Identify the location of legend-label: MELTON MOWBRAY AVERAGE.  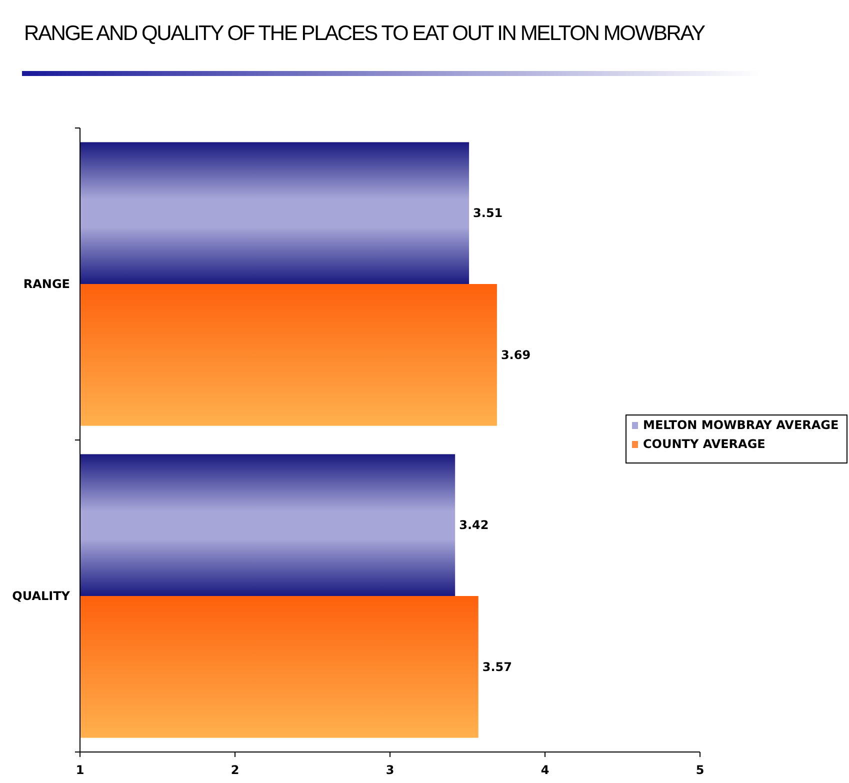
(741, 425).